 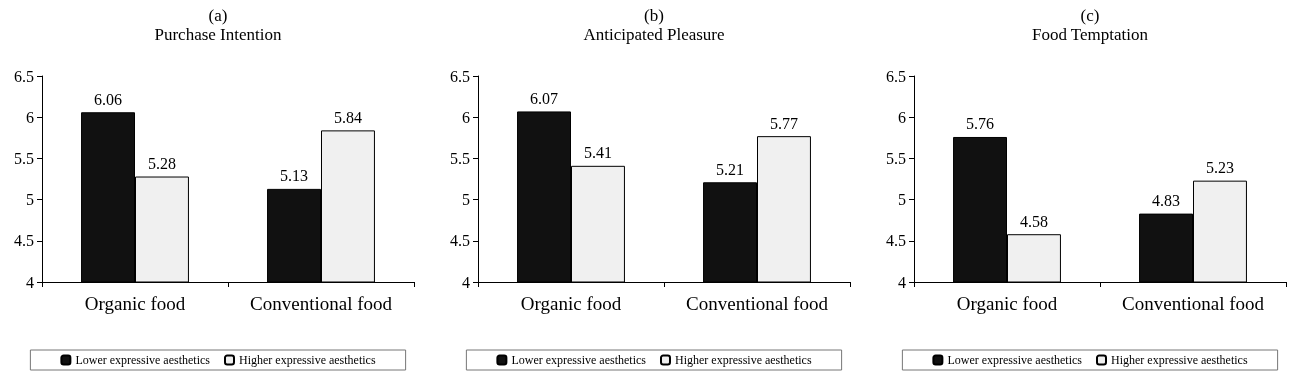 What do you see at coordinates (218, 15) in the screenshot?
I see `chart-title: (a)` at bounding box center [218, 15].